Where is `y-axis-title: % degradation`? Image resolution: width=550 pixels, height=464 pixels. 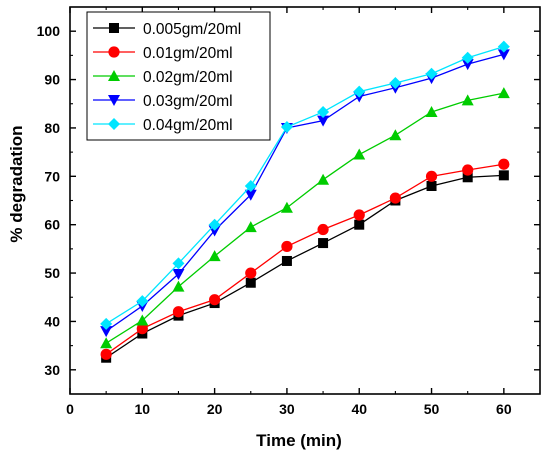 y-axis-title: % degradation is located at coordinates (16, 183).